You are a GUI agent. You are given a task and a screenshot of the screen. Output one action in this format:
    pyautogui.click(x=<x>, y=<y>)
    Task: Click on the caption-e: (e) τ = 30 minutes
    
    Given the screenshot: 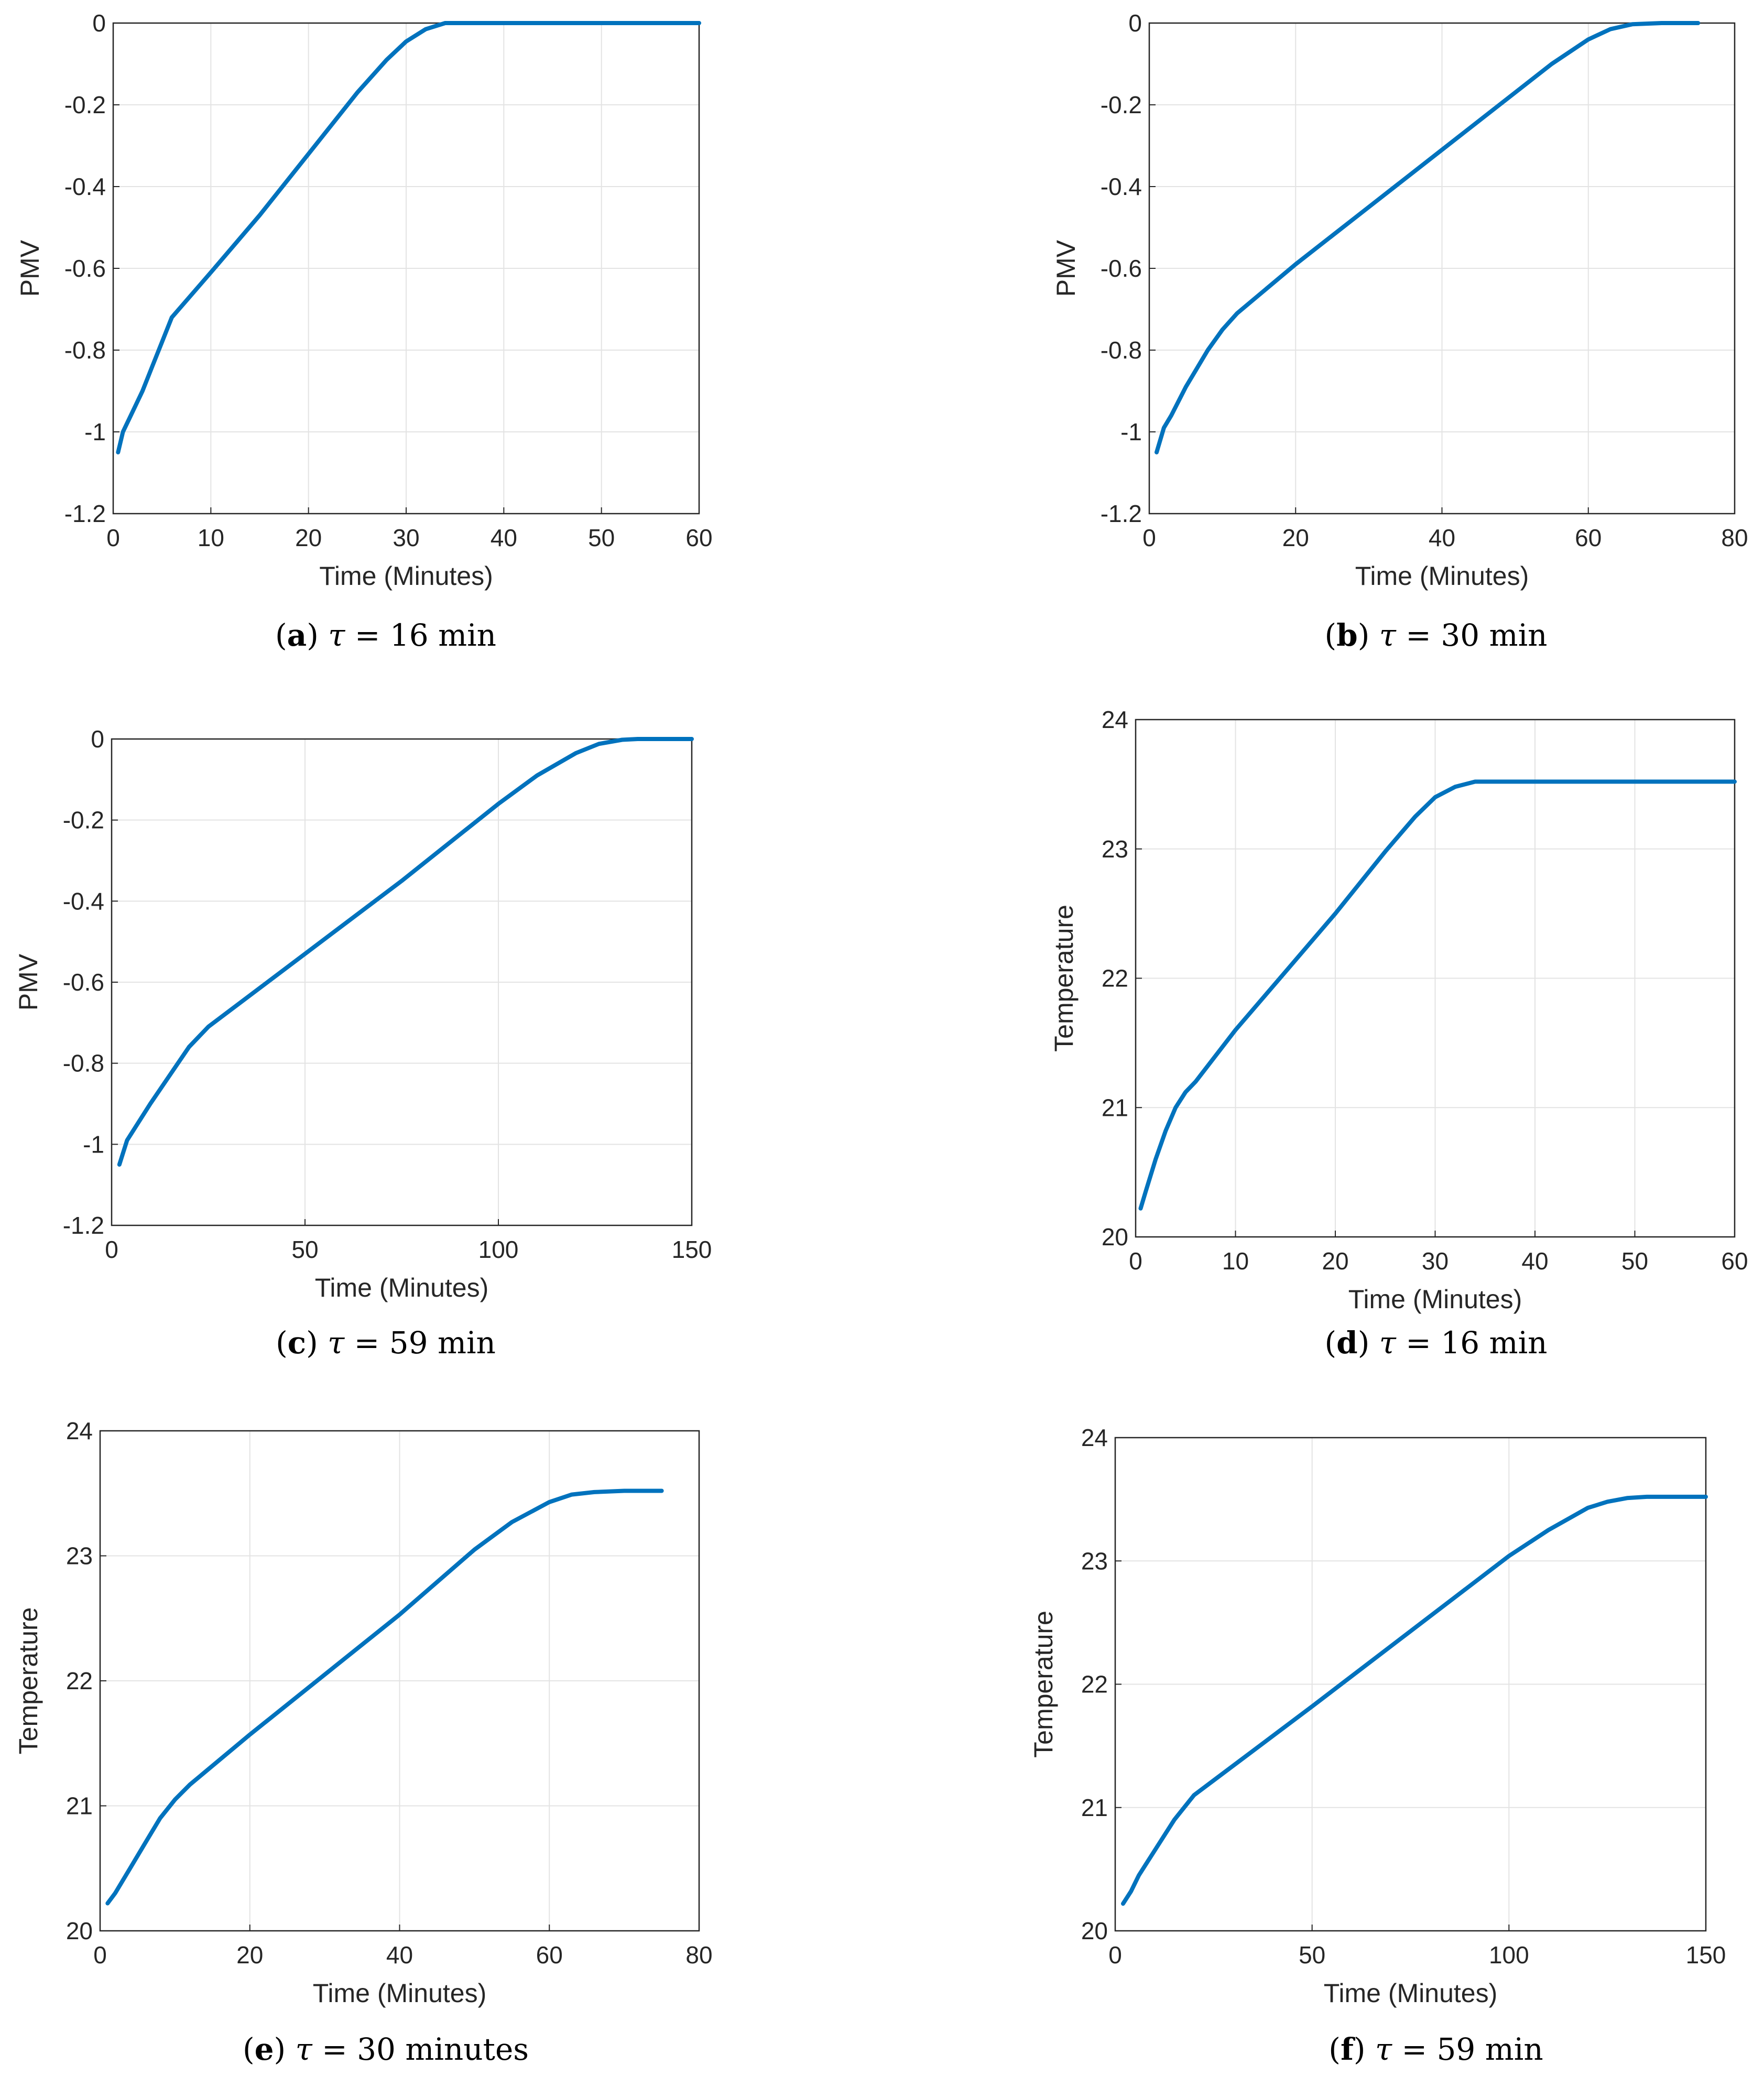 What is the action you would take?
    pyautogui.click(x=385, y=2049)
    